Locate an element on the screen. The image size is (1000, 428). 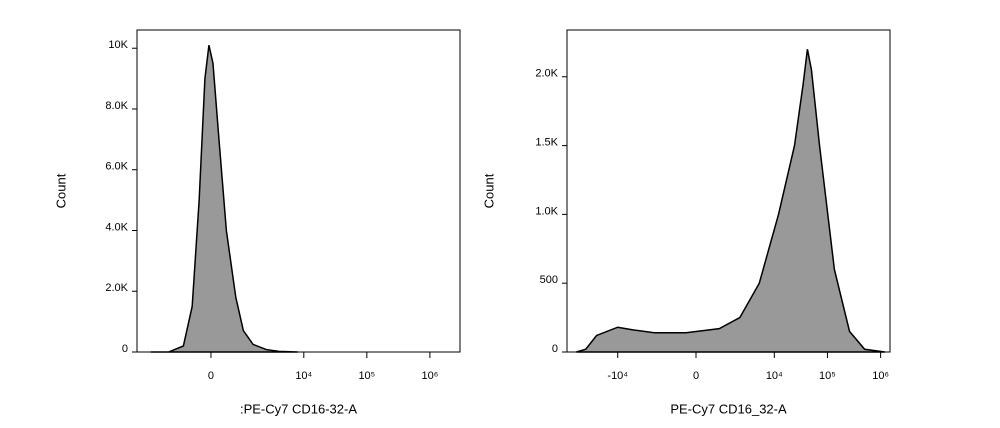
x-tick-label: -10⁴ is located at coordinates (617, 376).